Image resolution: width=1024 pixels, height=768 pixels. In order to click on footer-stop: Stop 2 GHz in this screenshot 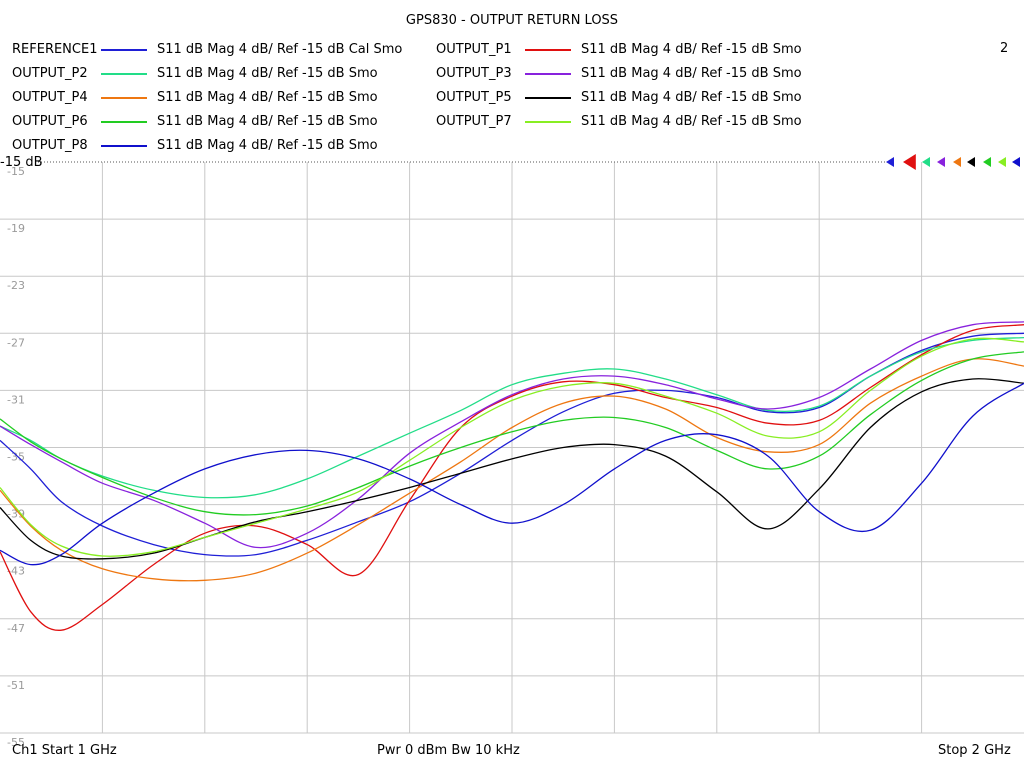, I will do `click(974, 750)`.